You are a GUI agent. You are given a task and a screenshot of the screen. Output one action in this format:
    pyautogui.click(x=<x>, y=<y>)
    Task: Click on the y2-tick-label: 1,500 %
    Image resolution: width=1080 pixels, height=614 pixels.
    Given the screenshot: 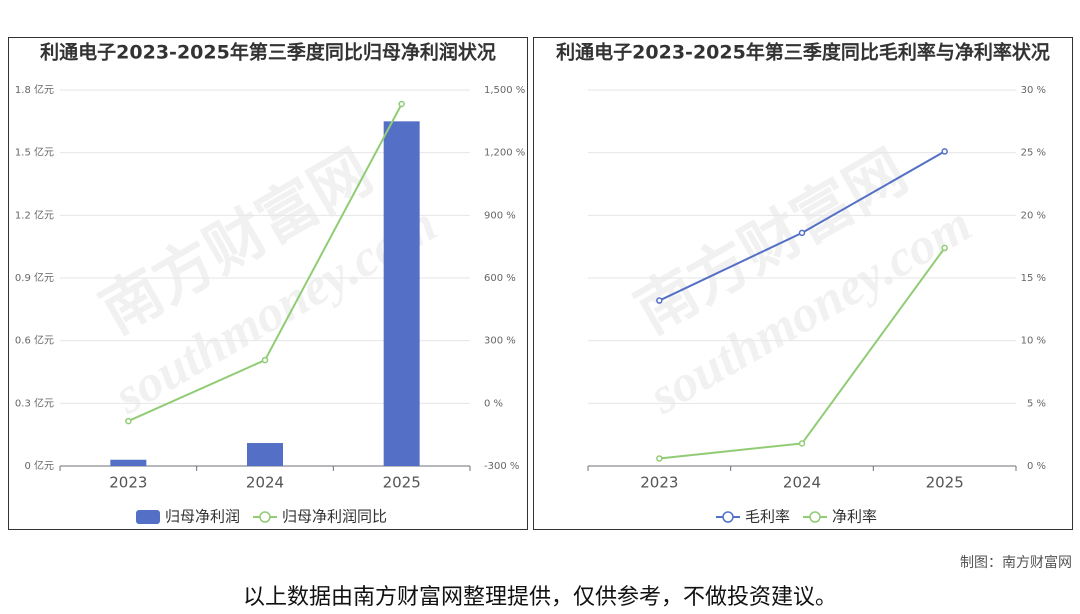 What is the action you would take?
    pyautogui.click(x=504, y=90)
    